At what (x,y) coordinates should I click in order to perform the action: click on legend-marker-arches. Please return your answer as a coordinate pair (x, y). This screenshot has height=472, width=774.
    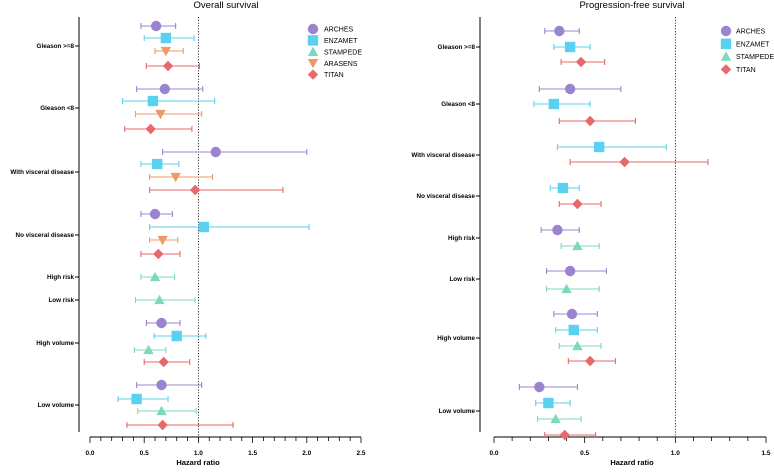
    Looking at the image, I should click on (313, 29).